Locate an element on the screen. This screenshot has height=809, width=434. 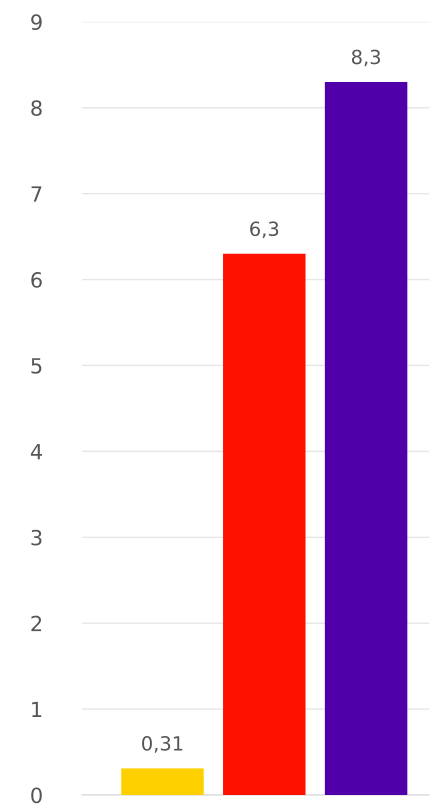
y-tick-label: 8 is located at coordinates (36, 108).